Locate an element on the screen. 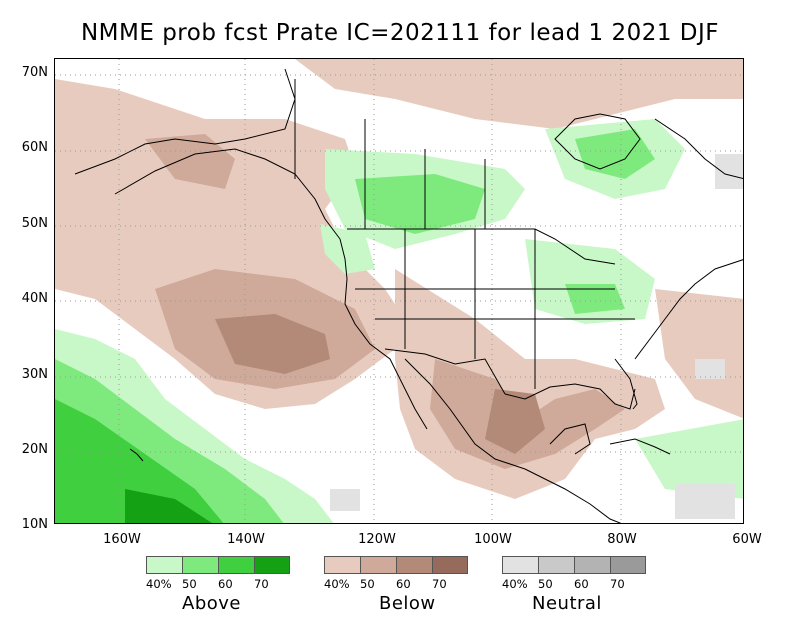 The width and height of the screenshot is (800, 618). legend-neutral-ticks: 40% 50 60 70 is located at coordinates (574, 584).